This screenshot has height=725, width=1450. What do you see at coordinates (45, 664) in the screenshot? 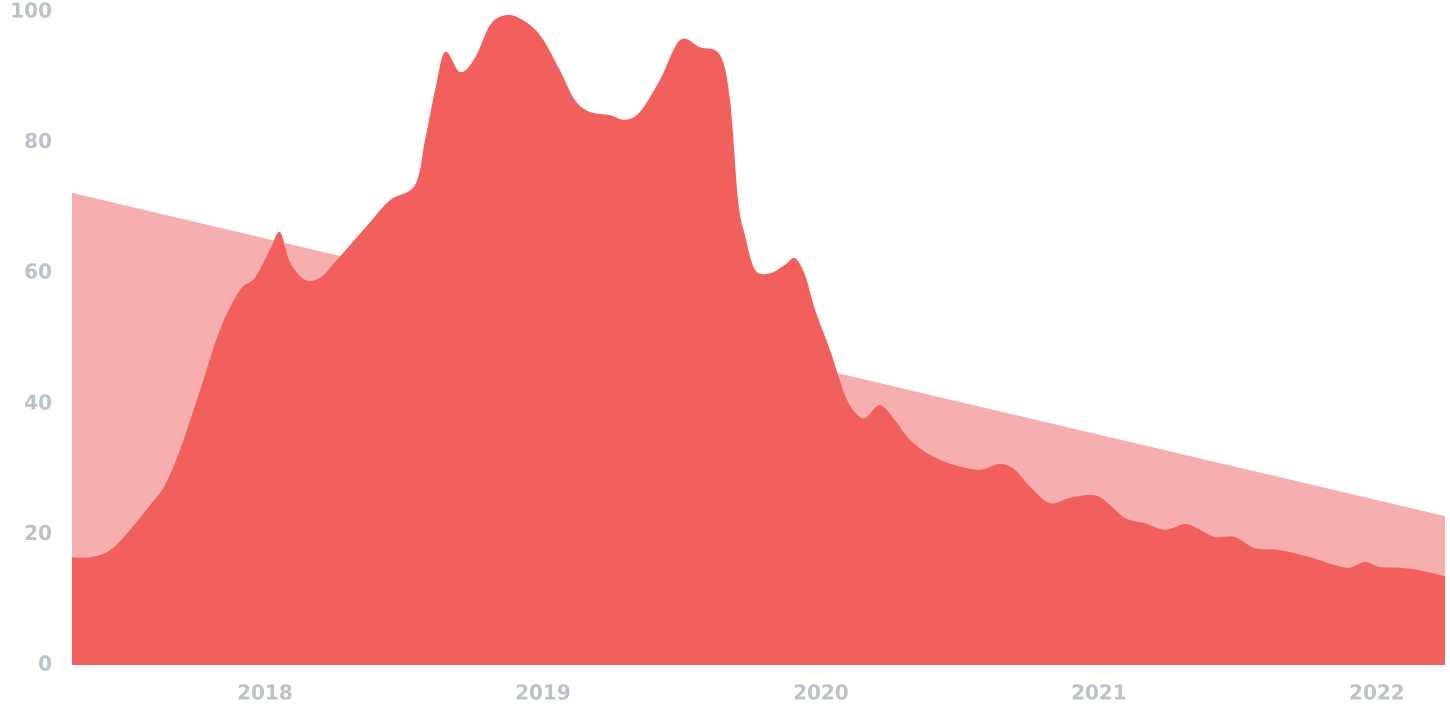
I see `y-tick-label: 0` at bounding box center [45, 664].